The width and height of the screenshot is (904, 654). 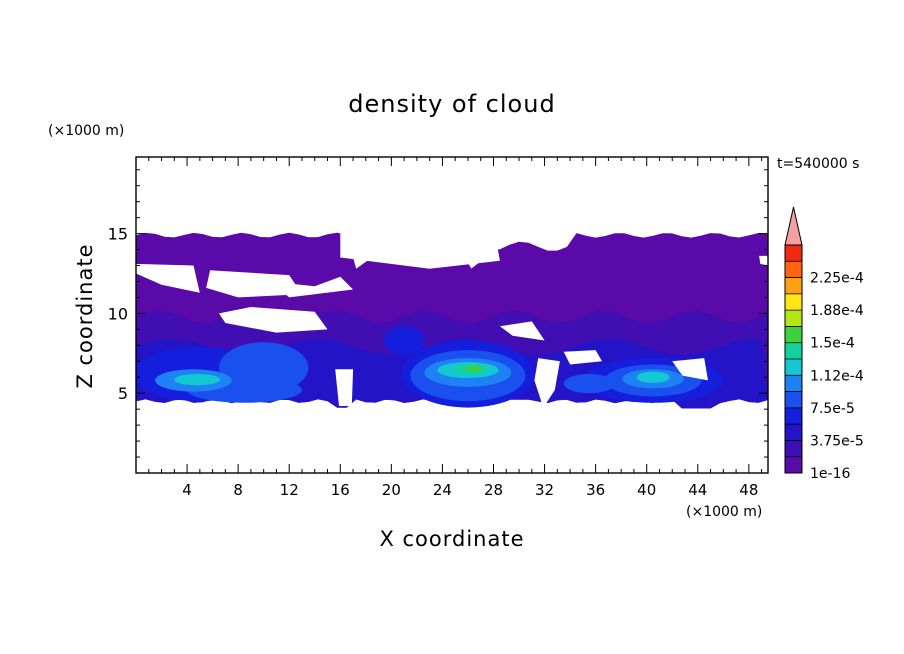 I want to click on x-tick-label: 16, so click(x=340, y=490).